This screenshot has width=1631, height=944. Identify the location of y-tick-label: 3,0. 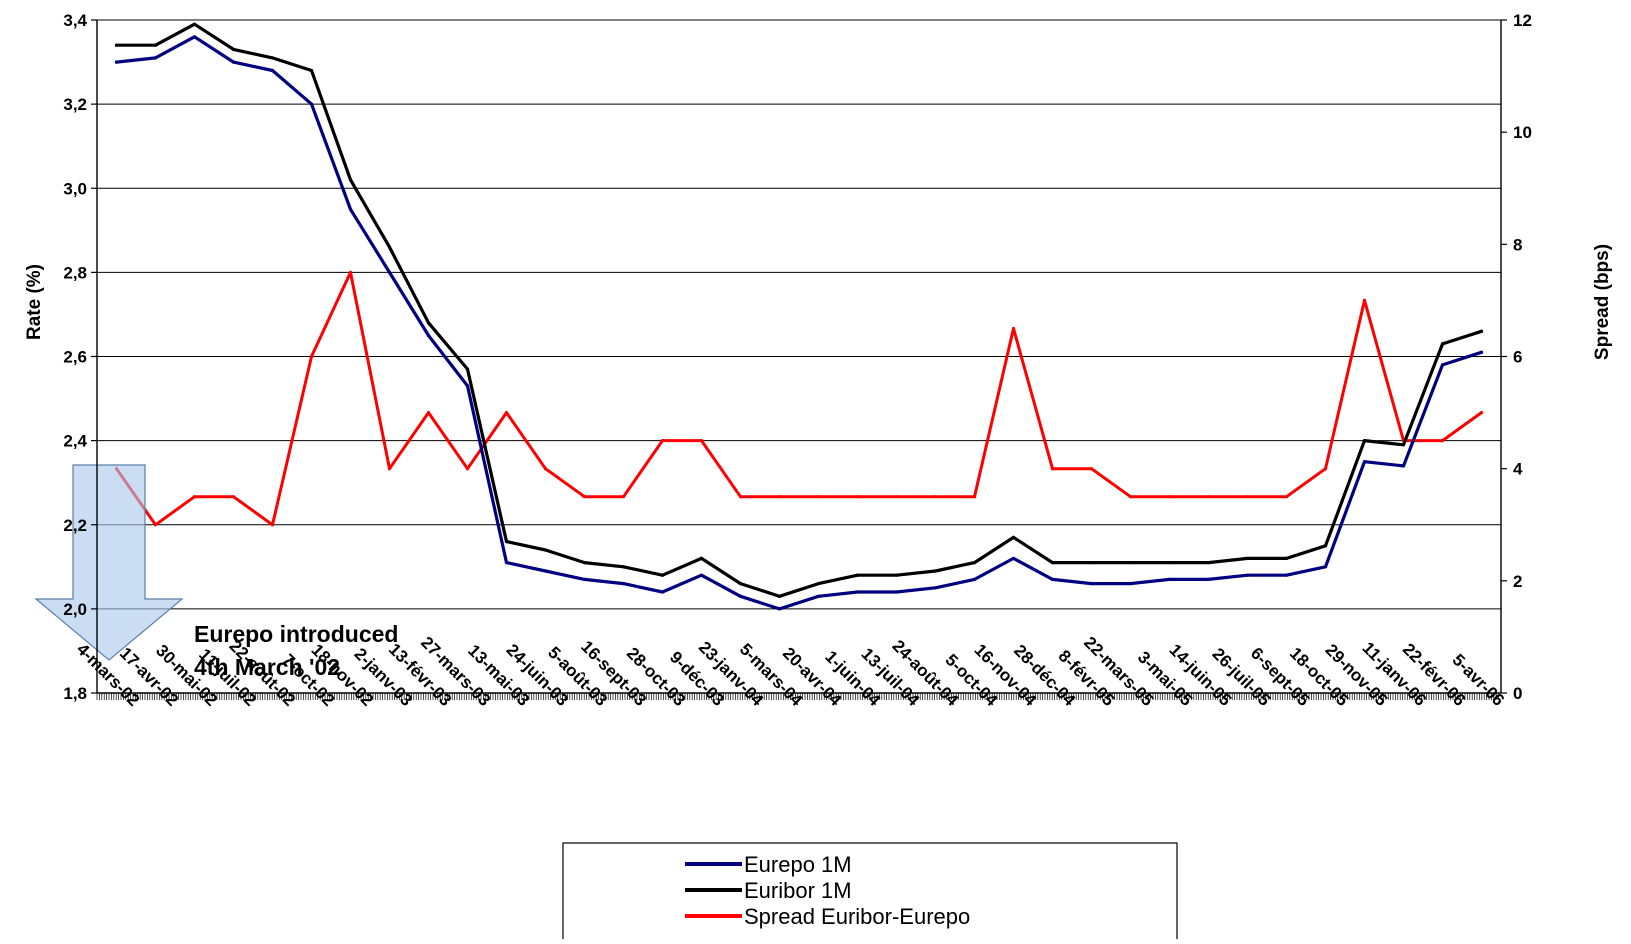
(75, 188).